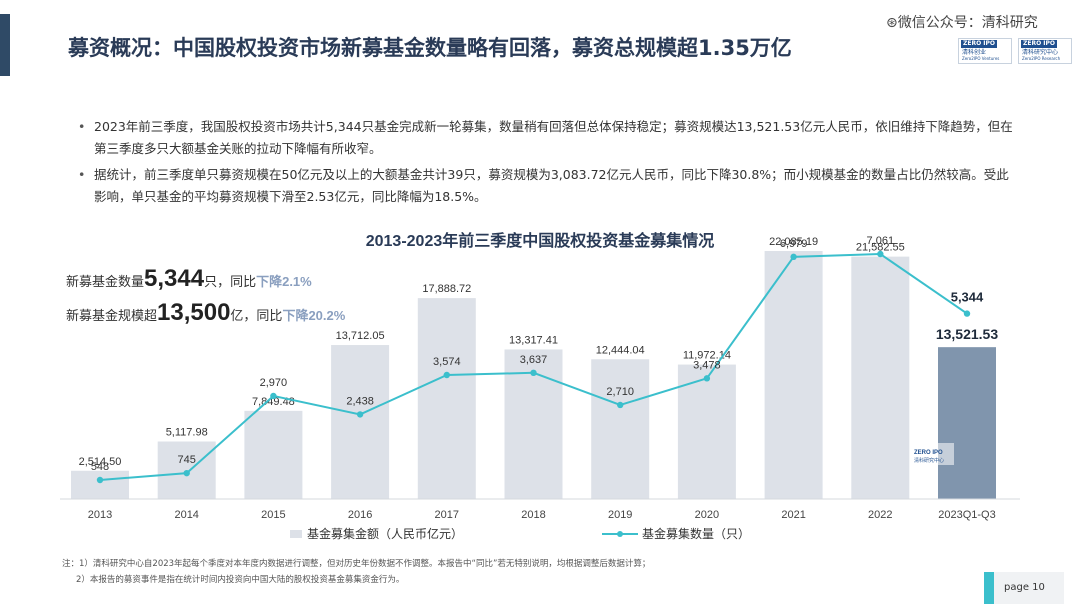 The width and height of the screenshot is (1080, 608). I want to click on chart-title: 2013-2023年前三季度中国股权投资基金募集情况, so click(540, 240).